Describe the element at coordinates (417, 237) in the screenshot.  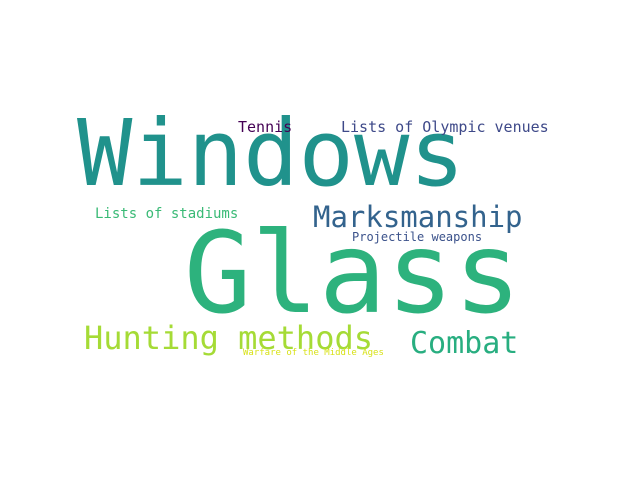
I see `word-projectile-weapons: Projectile weapons` at that location.